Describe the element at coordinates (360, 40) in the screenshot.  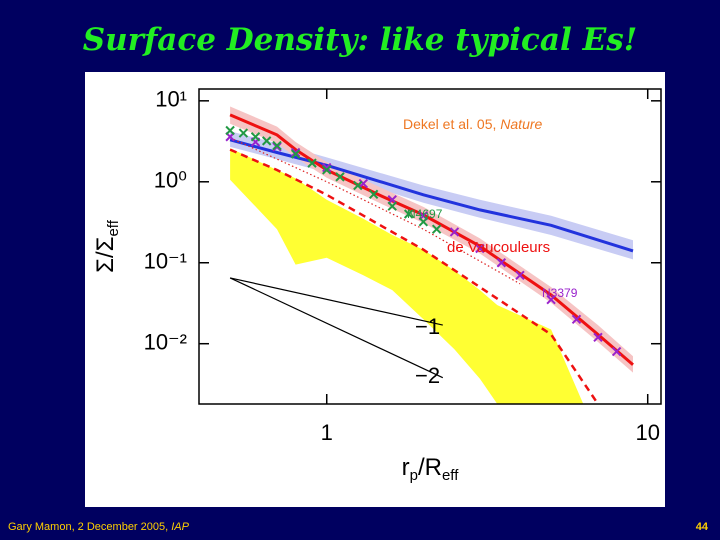
I see `slide-title: Surface Density: like typical Es!` at that location.